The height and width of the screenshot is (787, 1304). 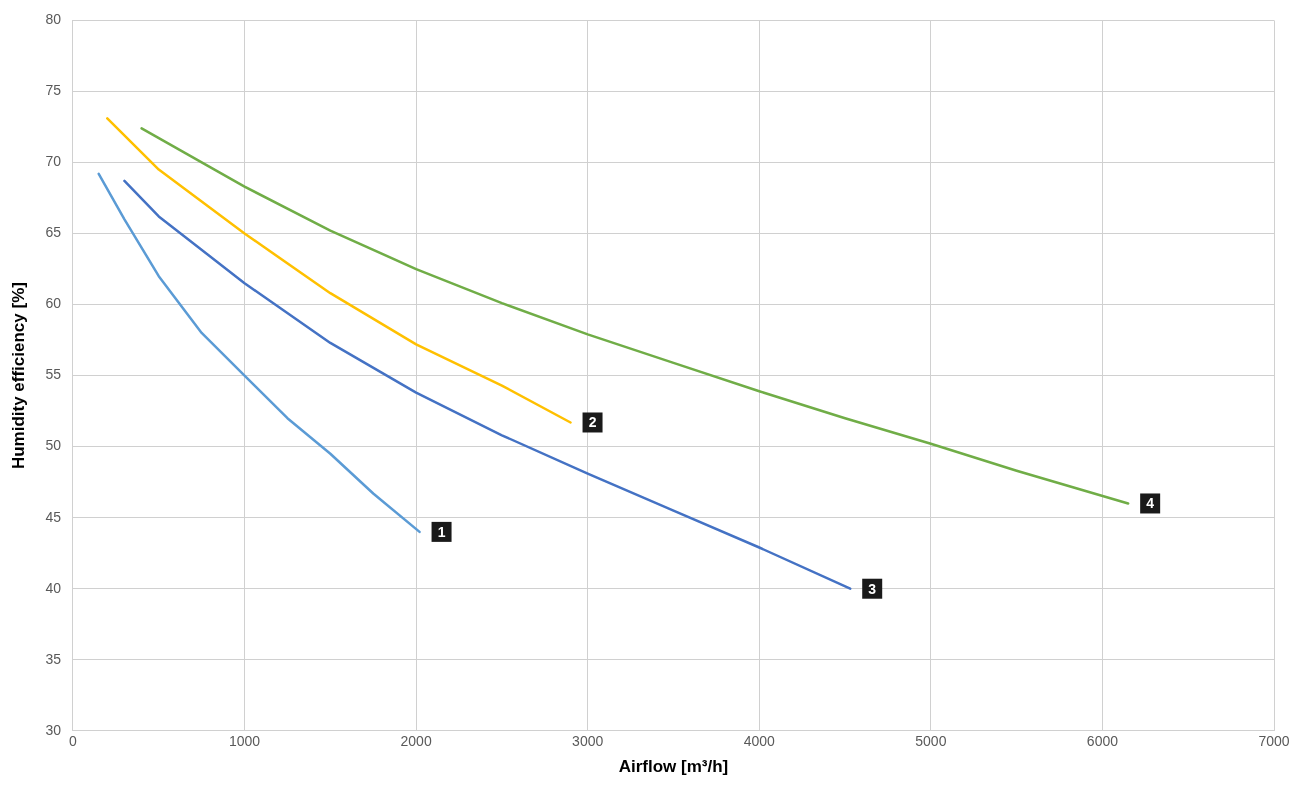 I want to click on y-tick-label: 30, so click(x=53, y=729).